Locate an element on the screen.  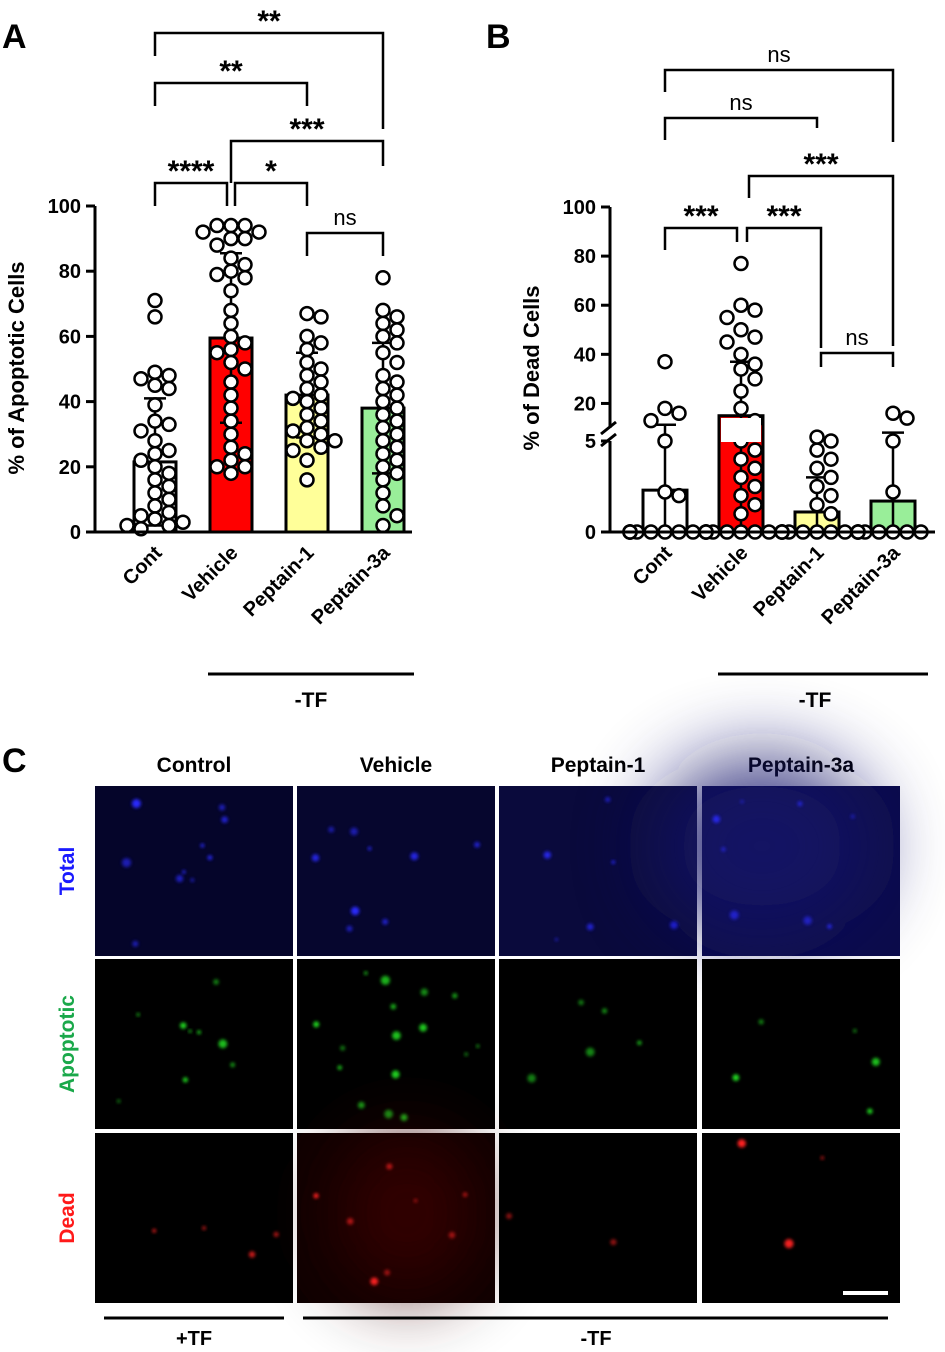
micrograph-apoptotic-control is located at coordinates (194, 1044).